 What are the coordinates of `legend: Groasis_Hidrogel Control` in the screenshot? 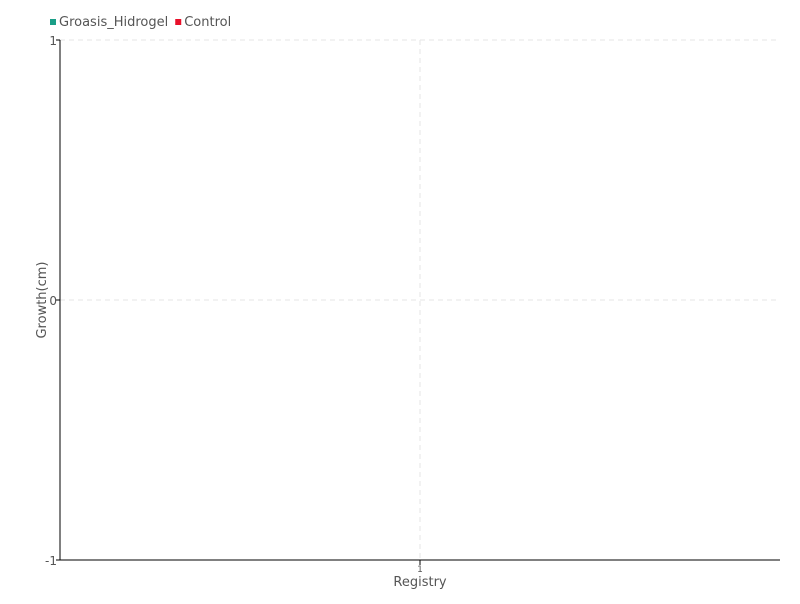 It's located at (140, 22).